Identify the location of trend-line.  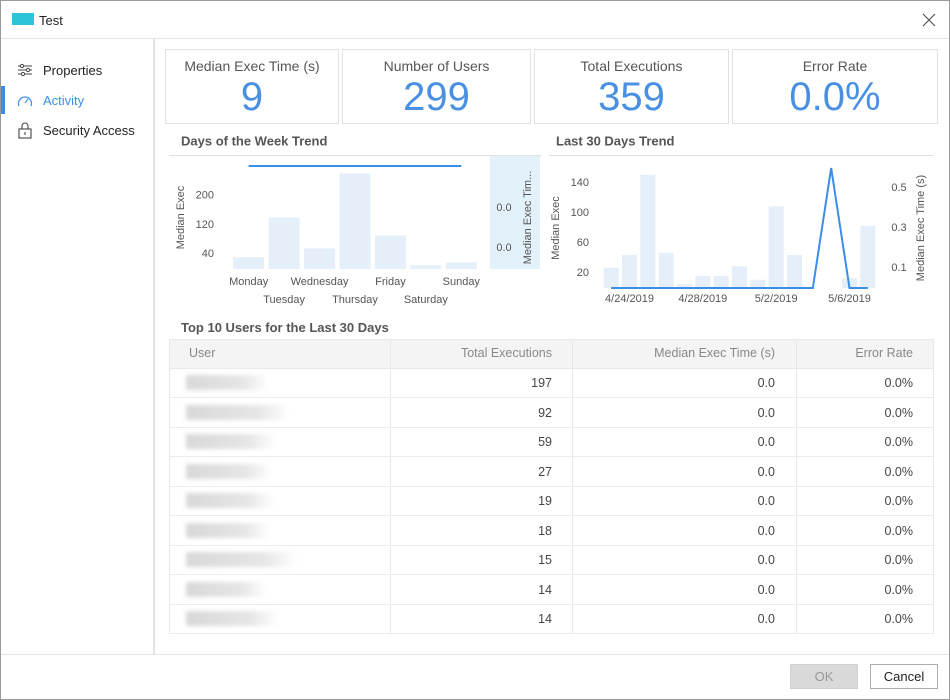
(739, 228).